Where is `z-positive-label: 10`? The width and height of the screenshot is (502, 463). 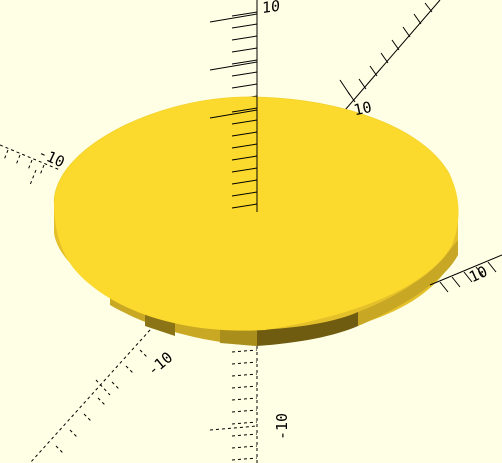 z-positive-label: 10 is located at coordinates (271, 8).